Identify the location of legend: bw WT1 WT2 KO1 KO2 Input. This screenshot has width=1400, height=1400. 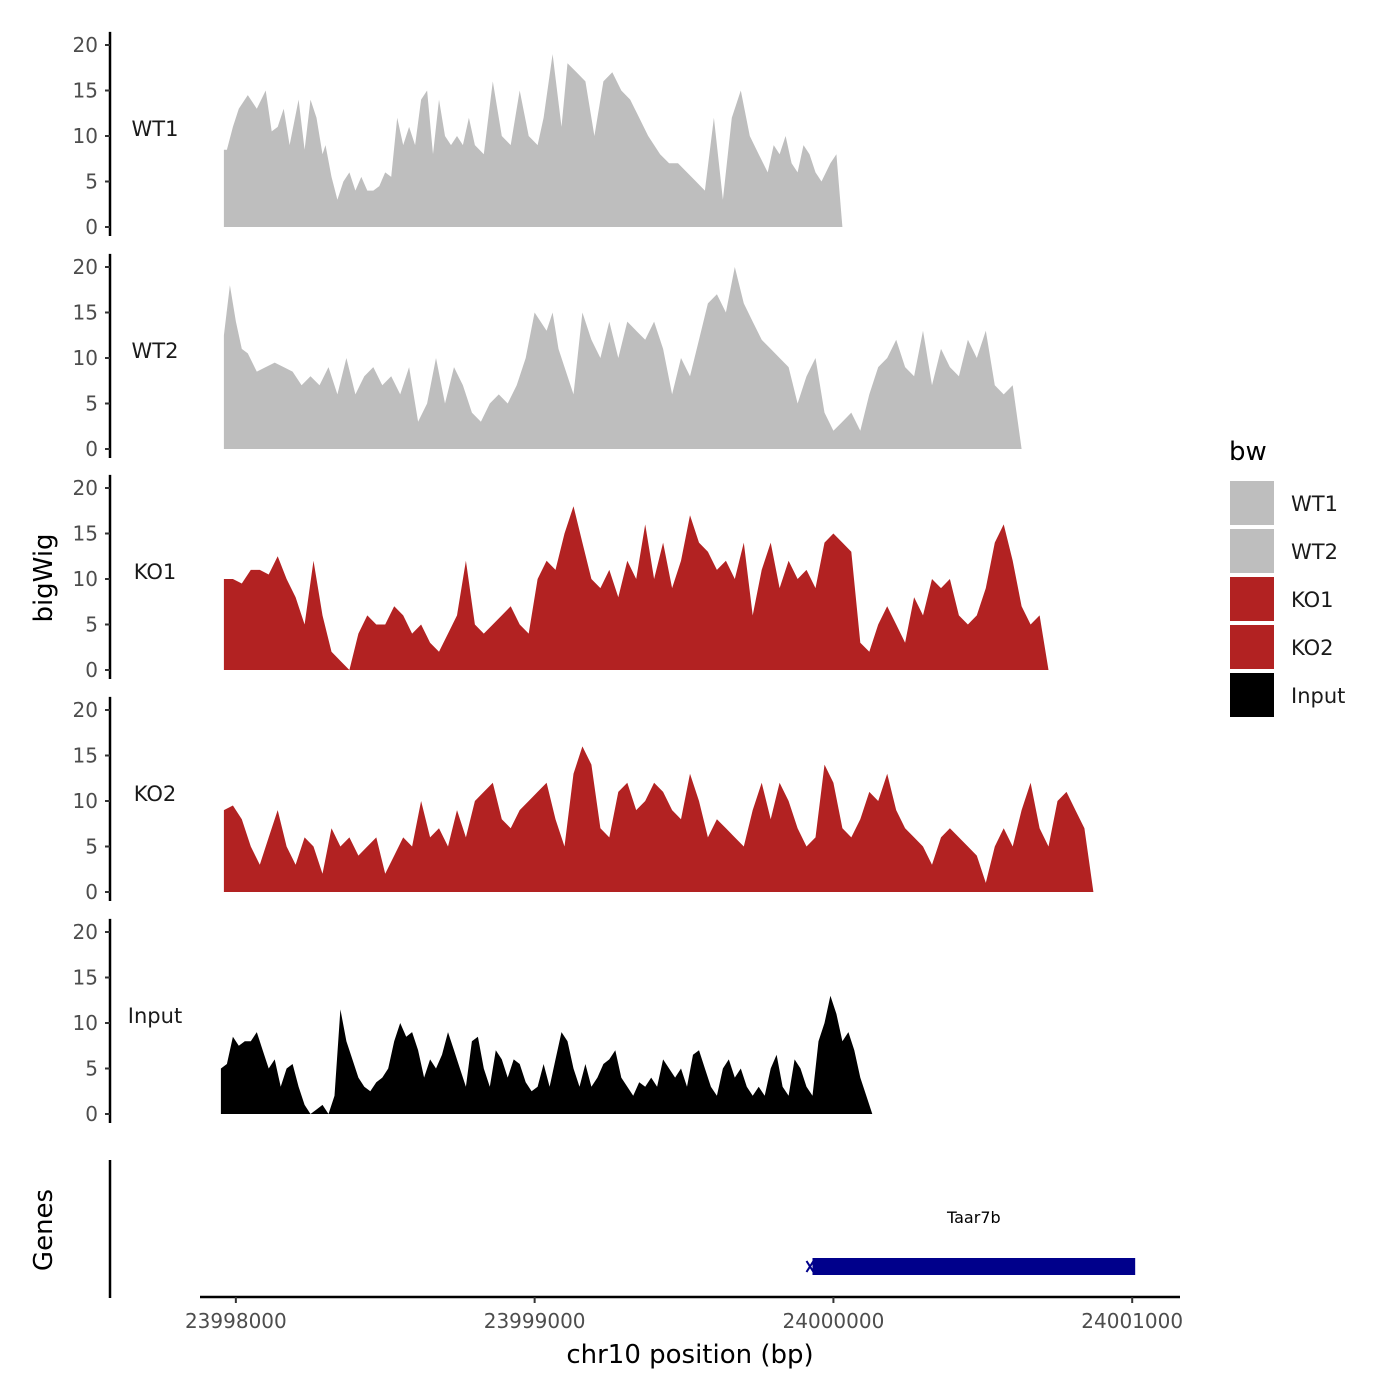
(1286, 578).